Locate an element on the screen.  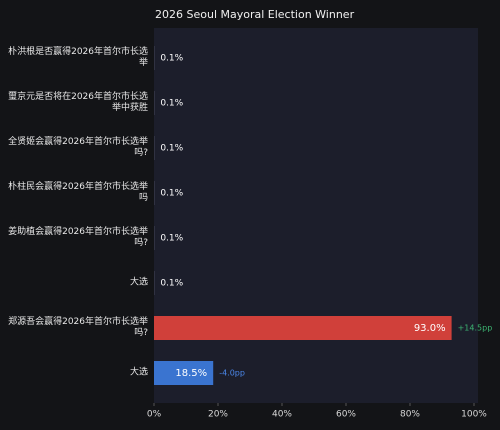
x-tick-label: 100% is located at coordinates (474, 415).